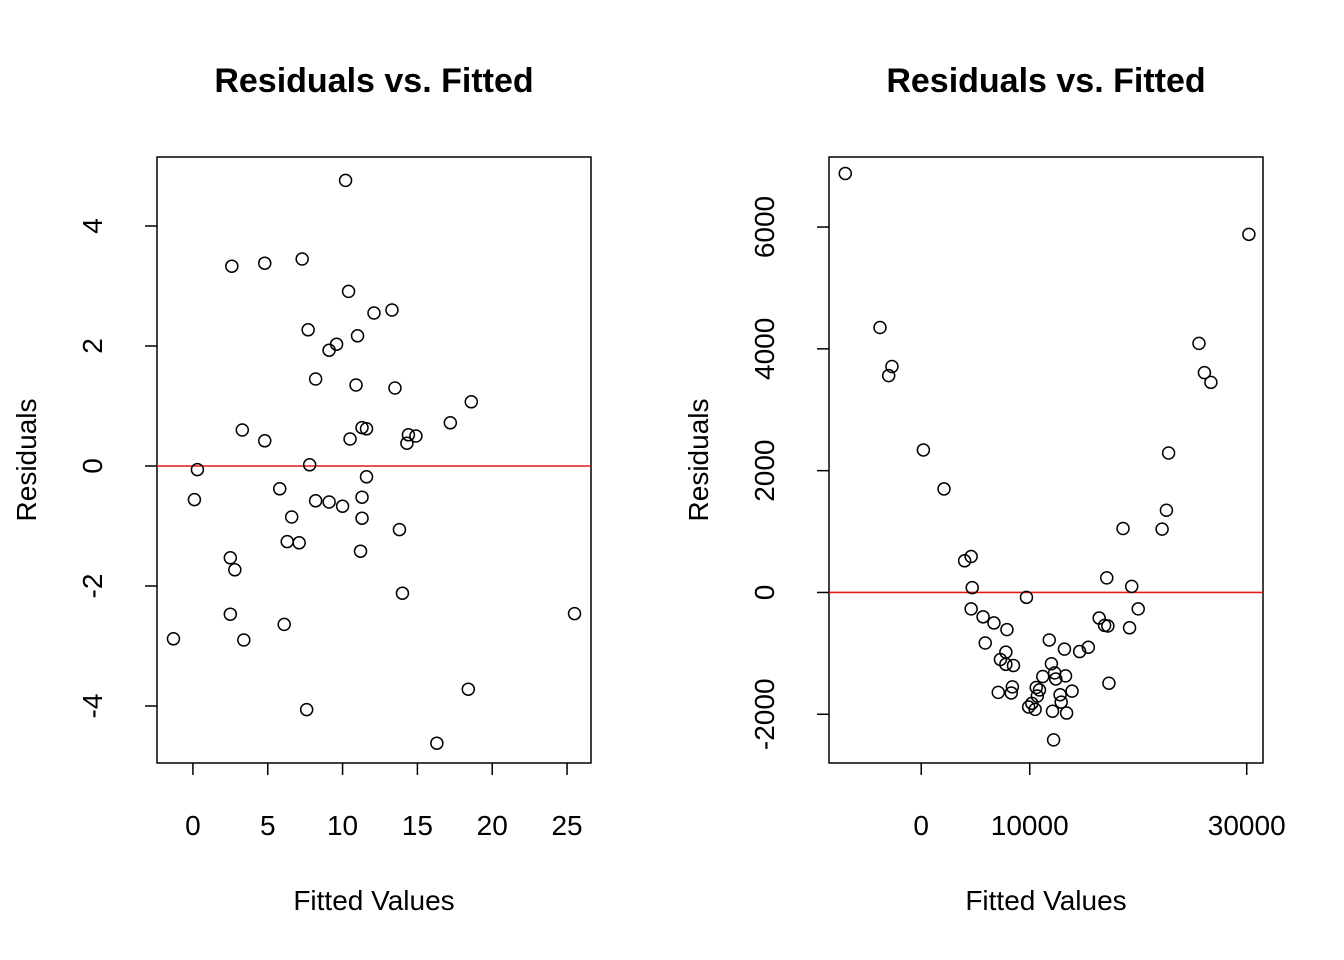 This screenshot has height=960, width=1344. I want to click on left-y-tick-label: 0, so click(92, 466).